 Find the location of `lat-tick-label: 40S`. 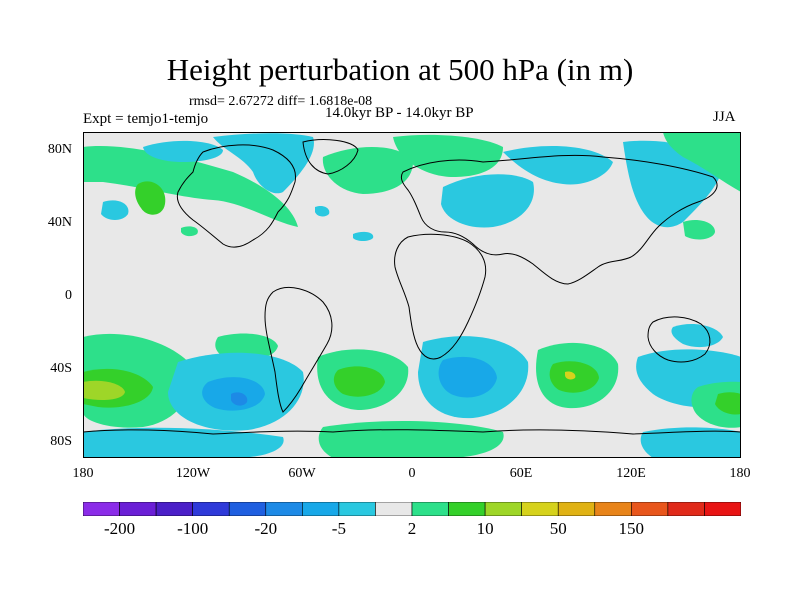

lat-tick-label: 40S is located at coordinates (61, 368).